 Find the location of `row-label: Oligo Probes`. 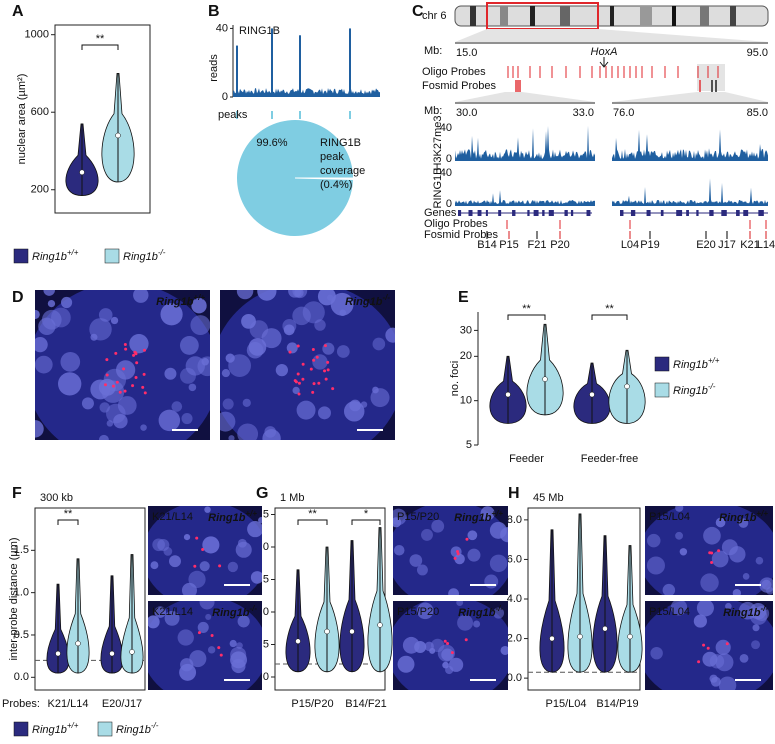

row-label: Oligo Probes is located at coordinates (454, 72).